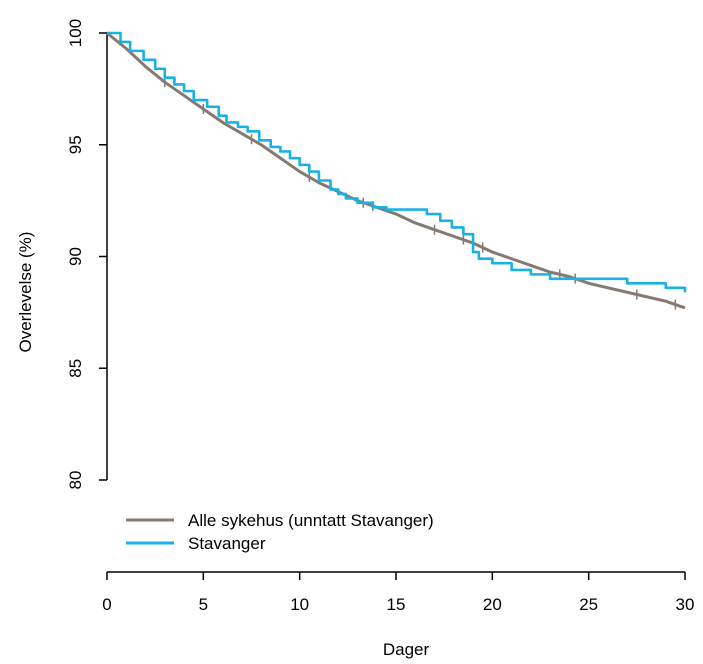  Describe the element at coordinates (588, 604) in the screenshot. I see `x-tick-label: 25` at that location.